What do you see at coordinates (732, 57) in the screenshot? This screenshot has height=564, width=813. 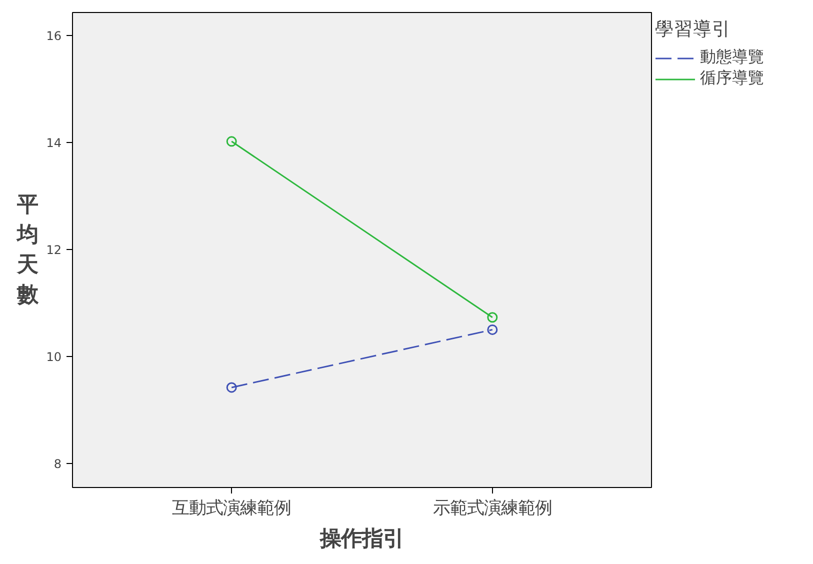 I see `legend-label: 動態導覽` at bounding box center [732, 57].